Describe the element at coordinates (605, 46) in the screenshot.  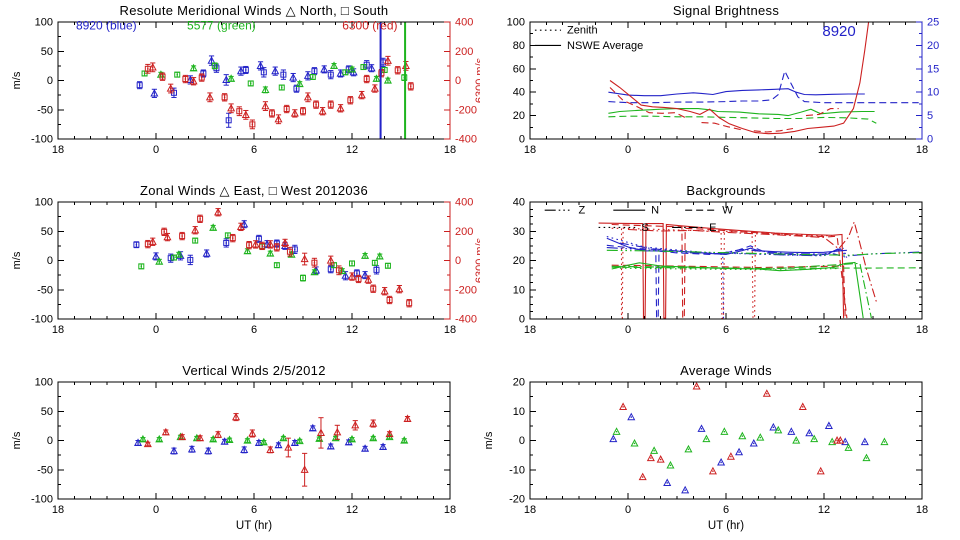
I see `svg-text: NSWE Average` at that location.